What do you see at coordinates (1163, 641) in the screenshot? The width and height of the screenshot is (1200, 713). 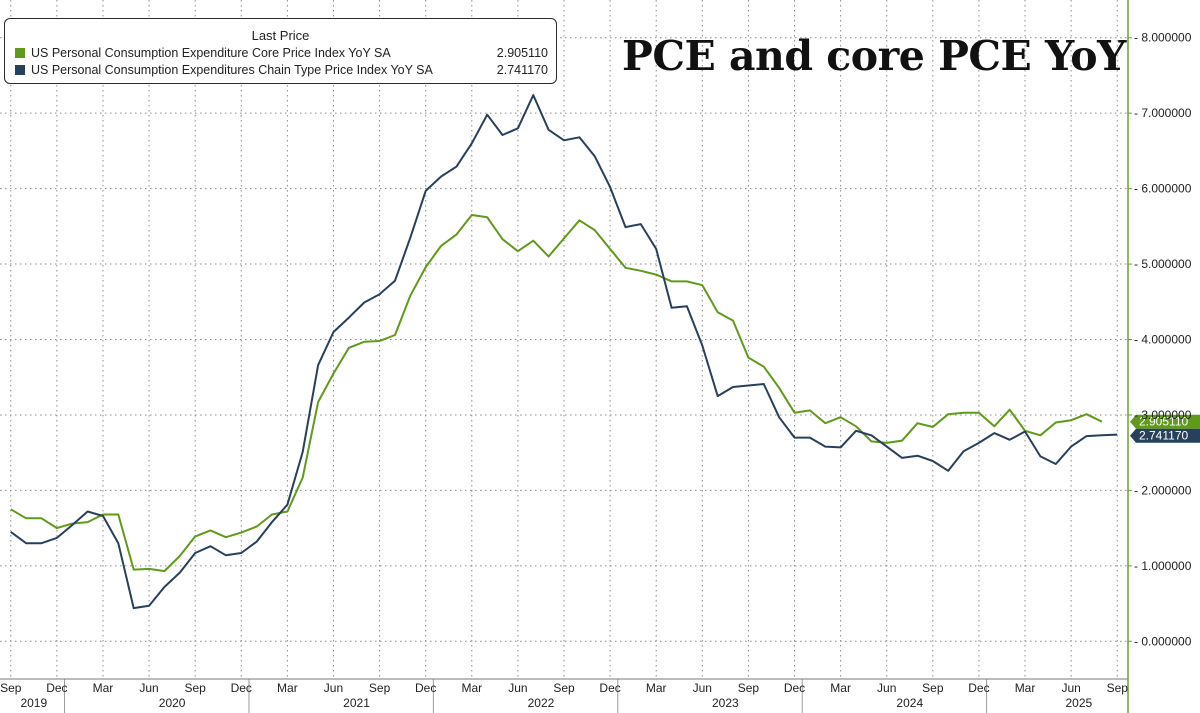 I see `y-tick-label: - 0.000000` at bounding box center [1163, 641].